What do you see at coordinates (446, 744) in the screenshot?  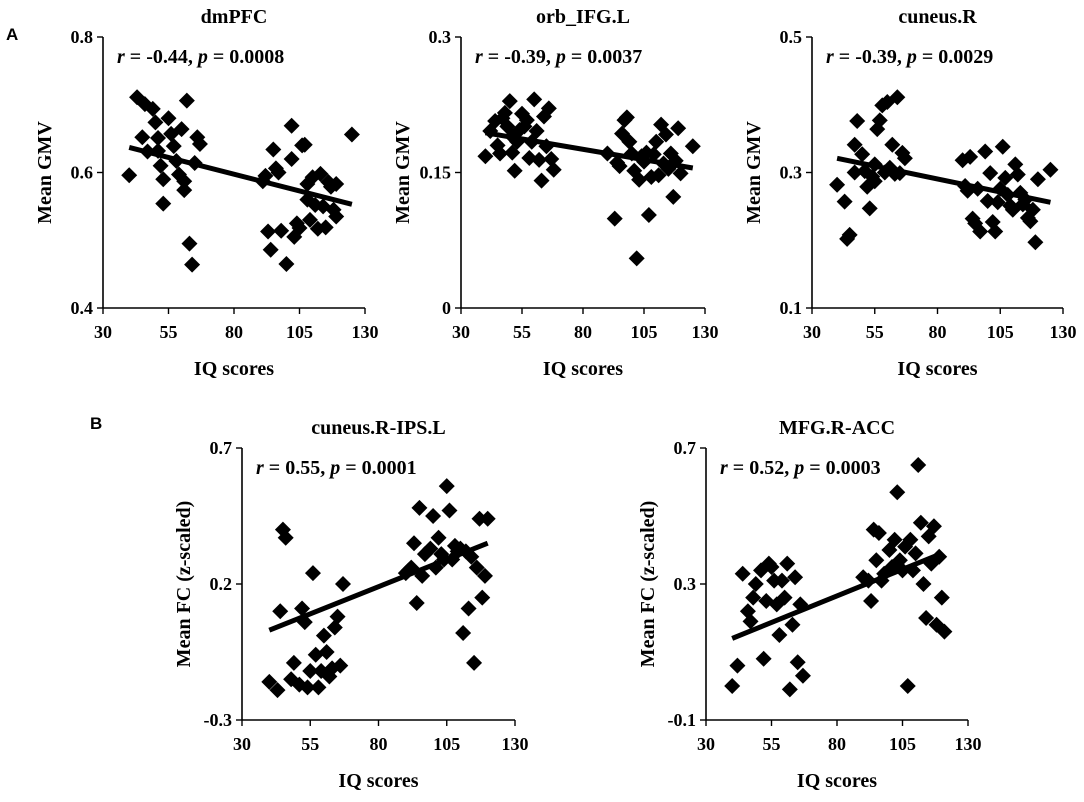 I see `x-tick-label: 105` at bounding box center [446, 744].